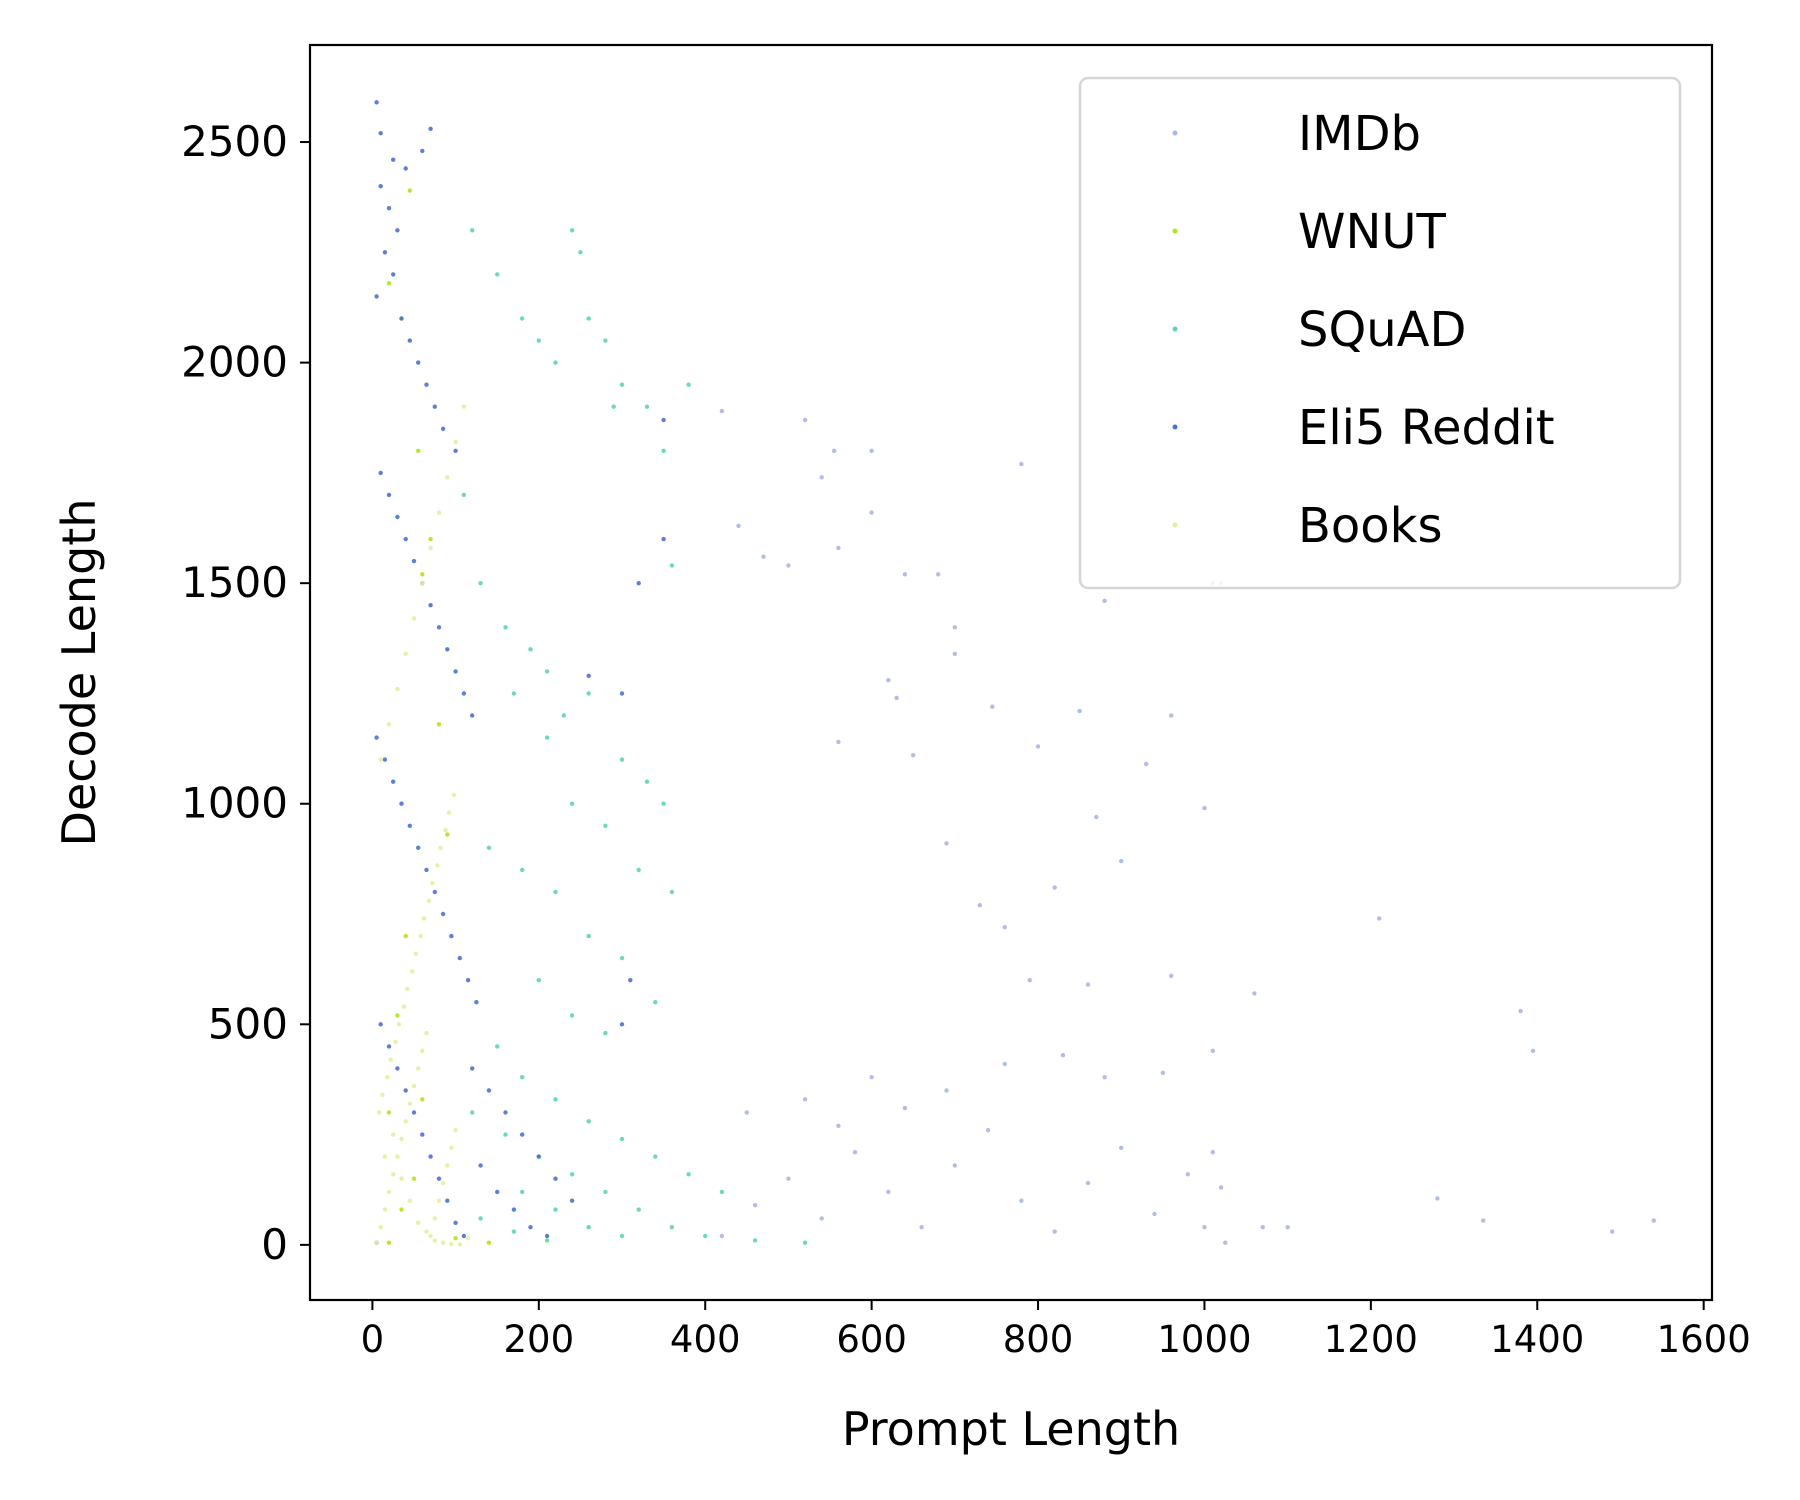 This screenshot has height=1500, width=1800. Describe the element at coordinates (234, 141) in the screenshot. I see `y-tick-label: 2500` at that location.